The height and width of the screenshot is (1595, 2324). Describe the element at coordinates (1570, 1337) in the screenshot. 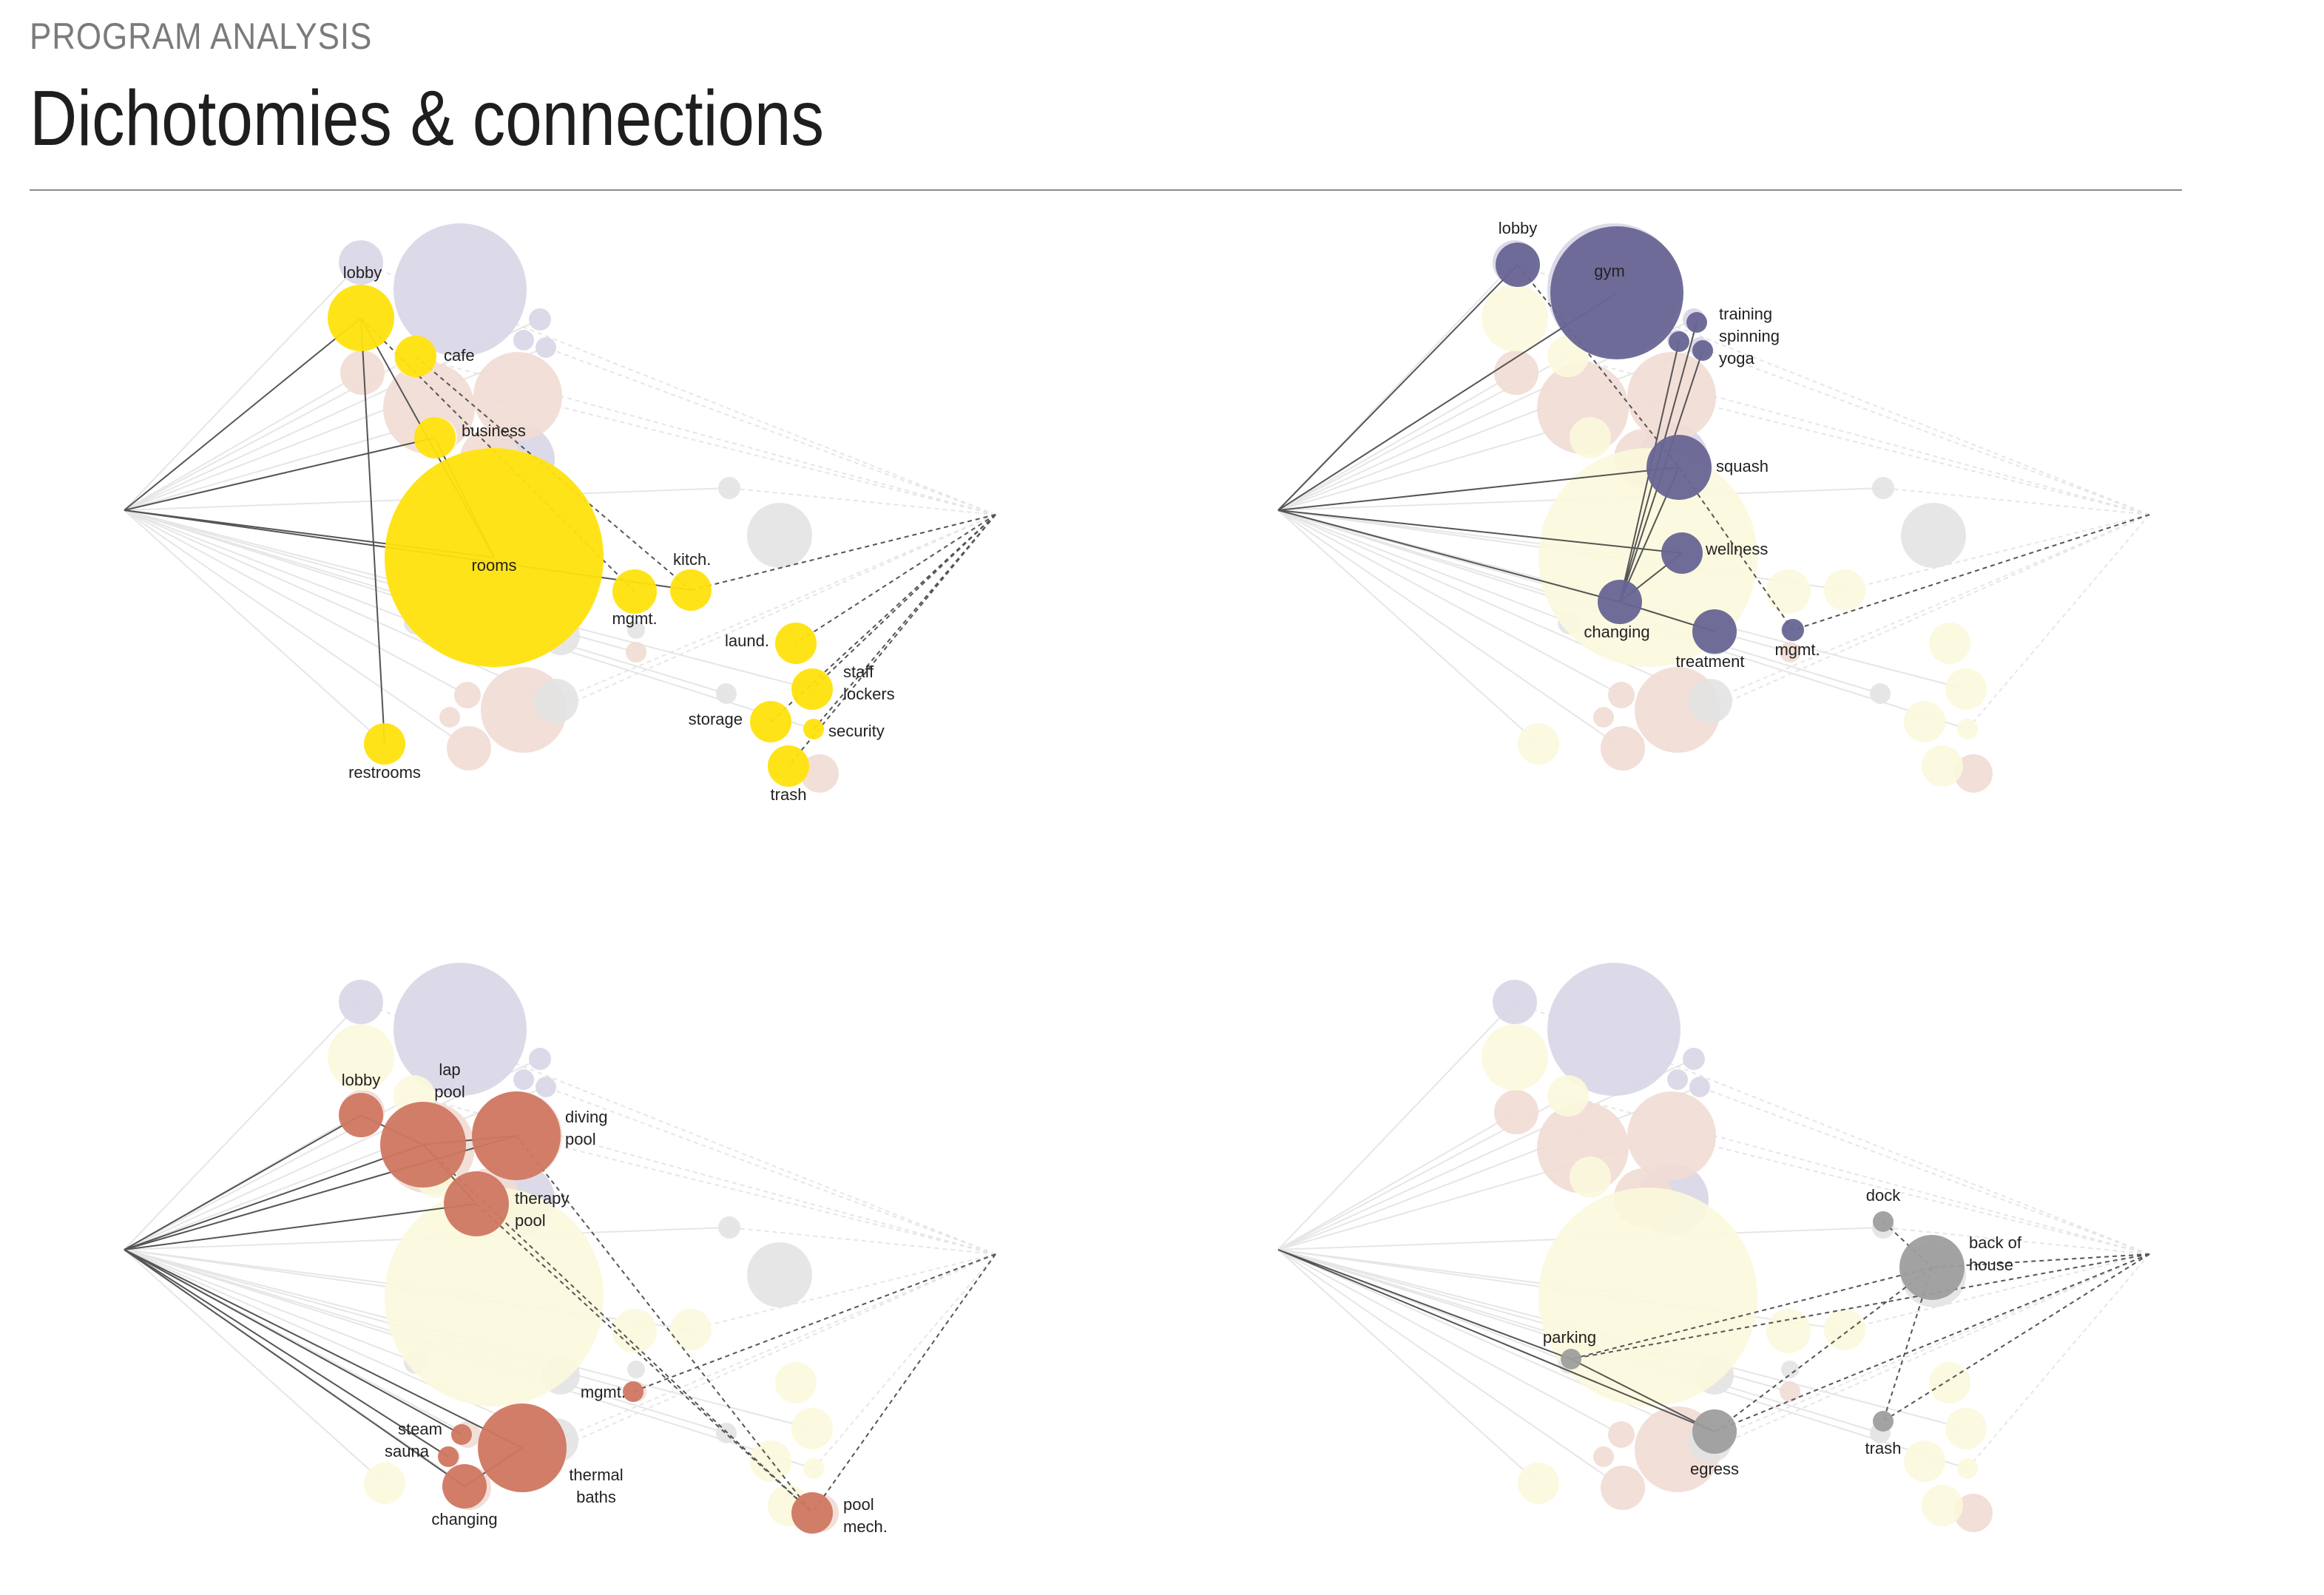

I see `node-label: parking` at that location.